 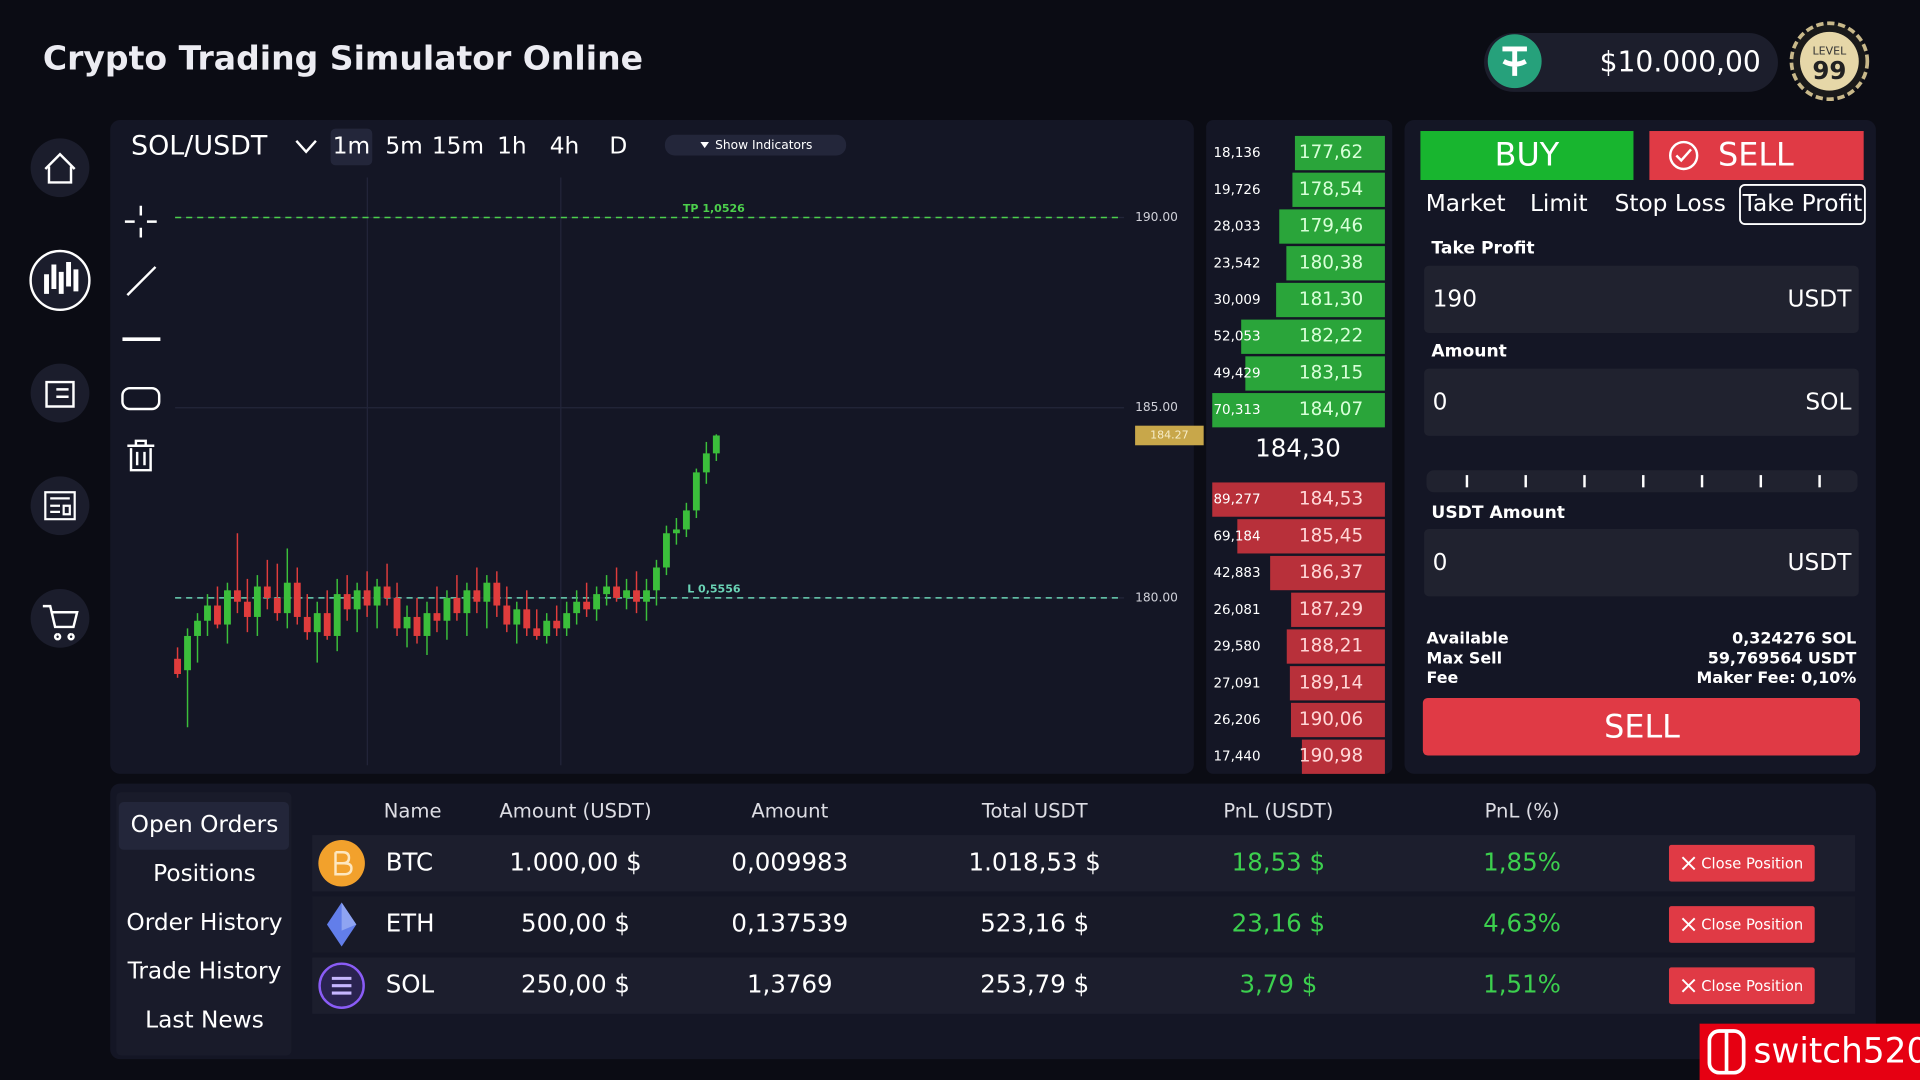 I want to click on rect-tool, so click(x=141, y=398).